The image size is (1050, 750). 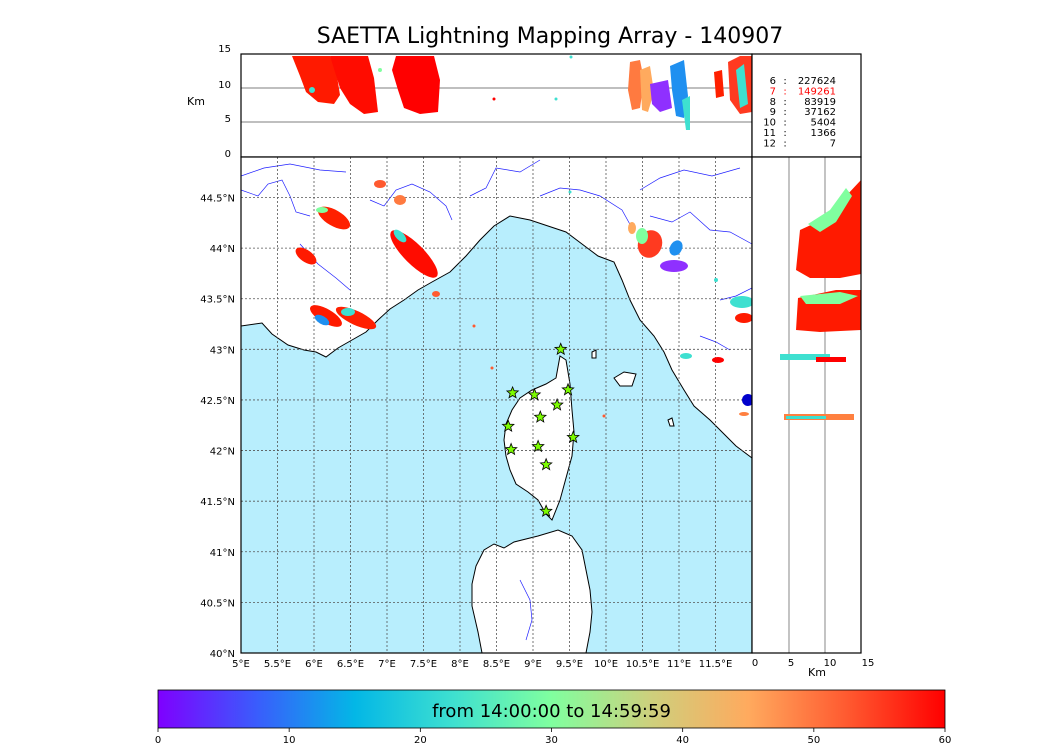 What do you see at coordinates (682, 740) in the screenshot?
I see `colorbar-tick-label: 40` at bounding box center [682, 740].